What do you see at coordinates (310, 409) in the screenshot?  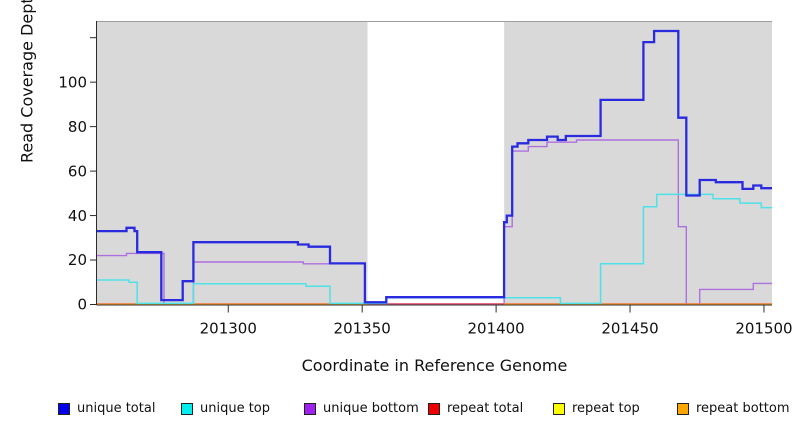 I see `legend-swatch-unique-bottom` at bounding box center [310, 409].